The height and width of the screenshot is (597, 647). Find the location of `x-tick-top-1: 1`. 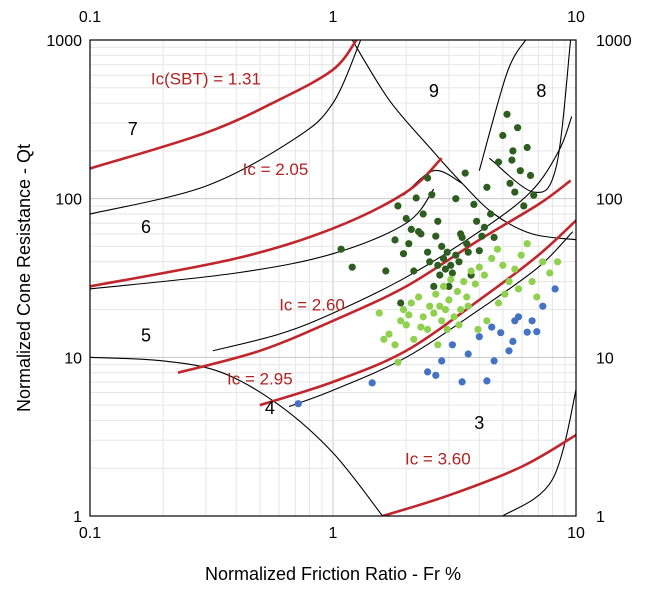

x-tick-top-1: 1 is located at coordinates (333, 17).